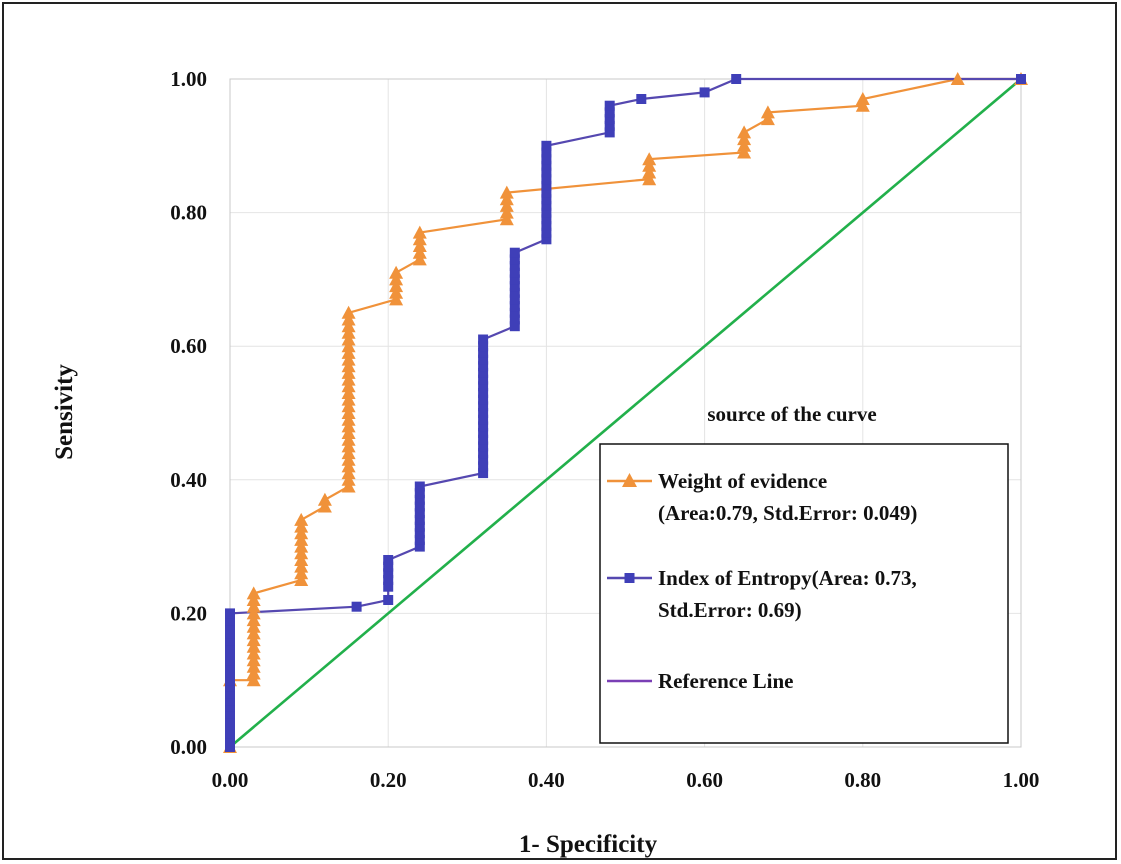 Image resolution: width=1121 pixels, height=864 pixels. Describe the element at coordinates (188, 79) in the screenshot. I see `y-tick-label: 1.00` at that location.